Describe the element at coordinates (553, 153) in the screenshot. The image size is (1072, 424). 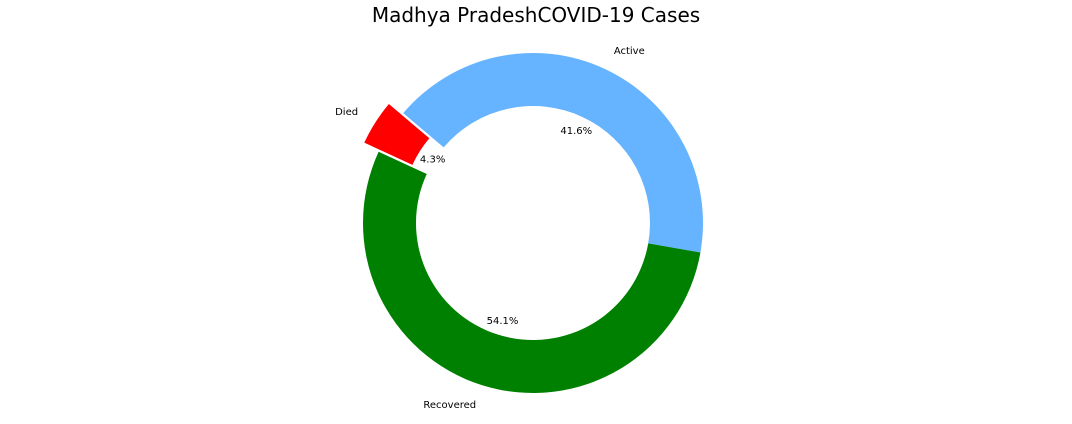
I see `slice-active` at that location.